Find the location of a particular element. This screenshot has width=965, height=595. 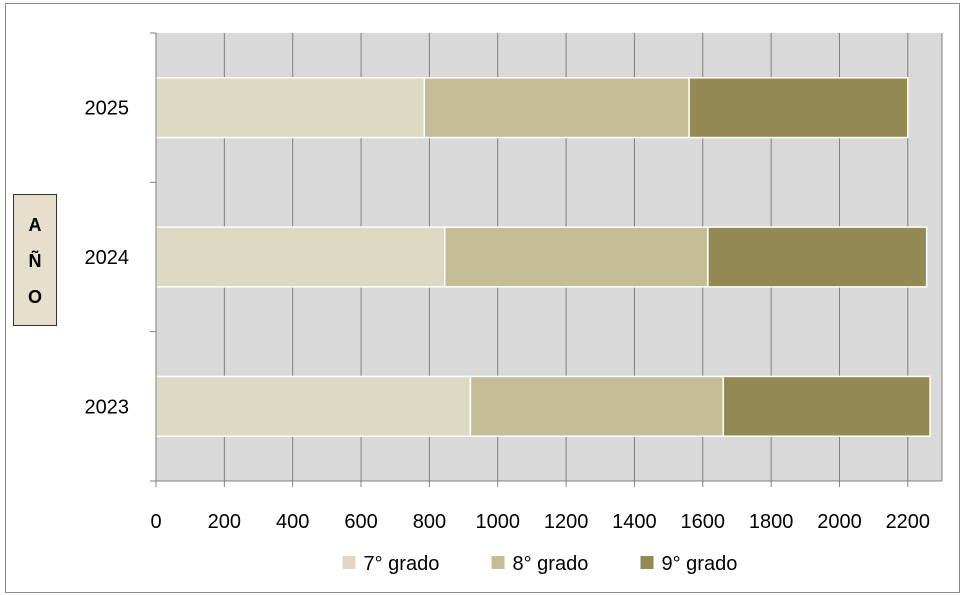

x-tick-label: 2000 is located at coordinates (839, 522).